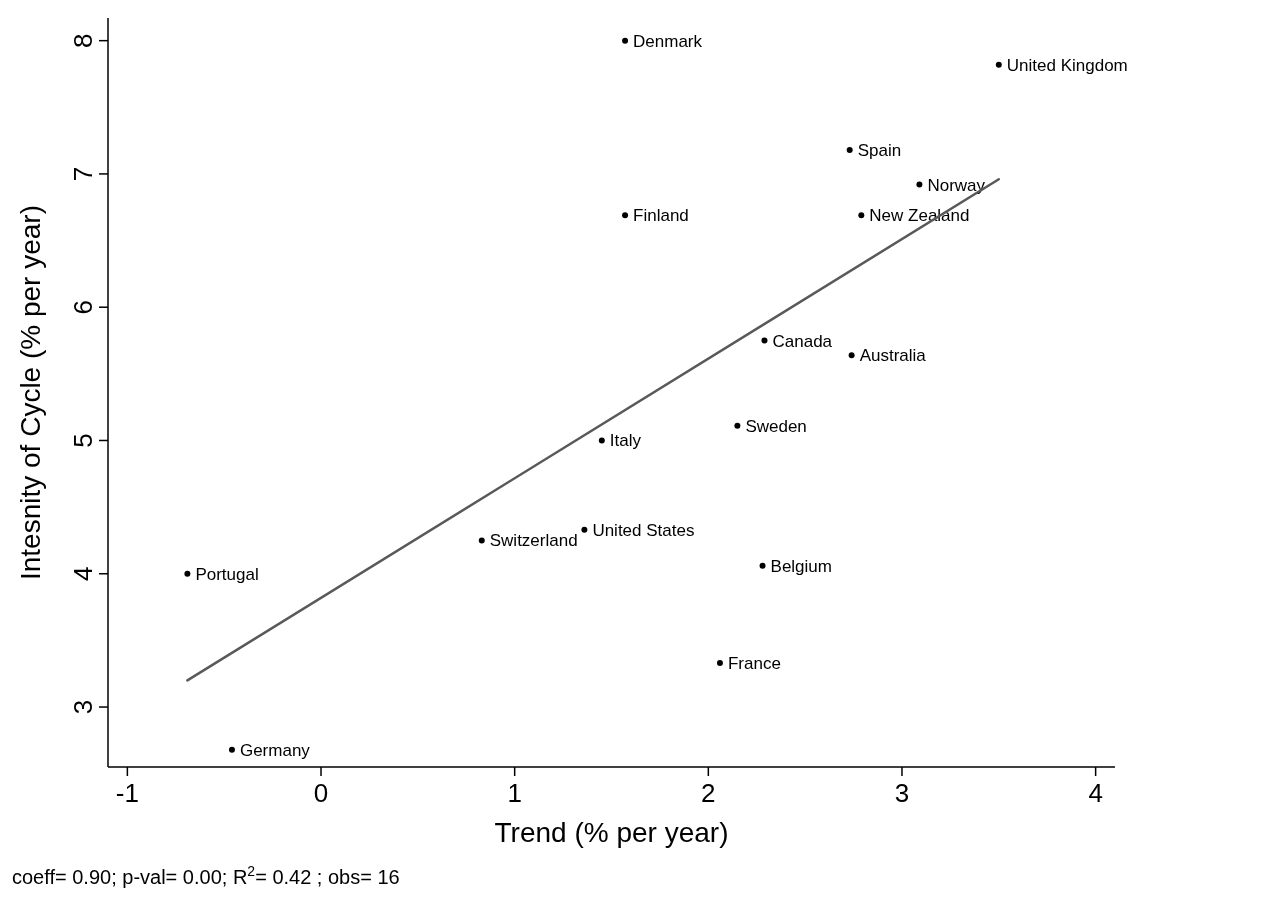  Describe the element at coordinates (514, 793) in the screenshot. I see `x-tick-label: 1` at that location.